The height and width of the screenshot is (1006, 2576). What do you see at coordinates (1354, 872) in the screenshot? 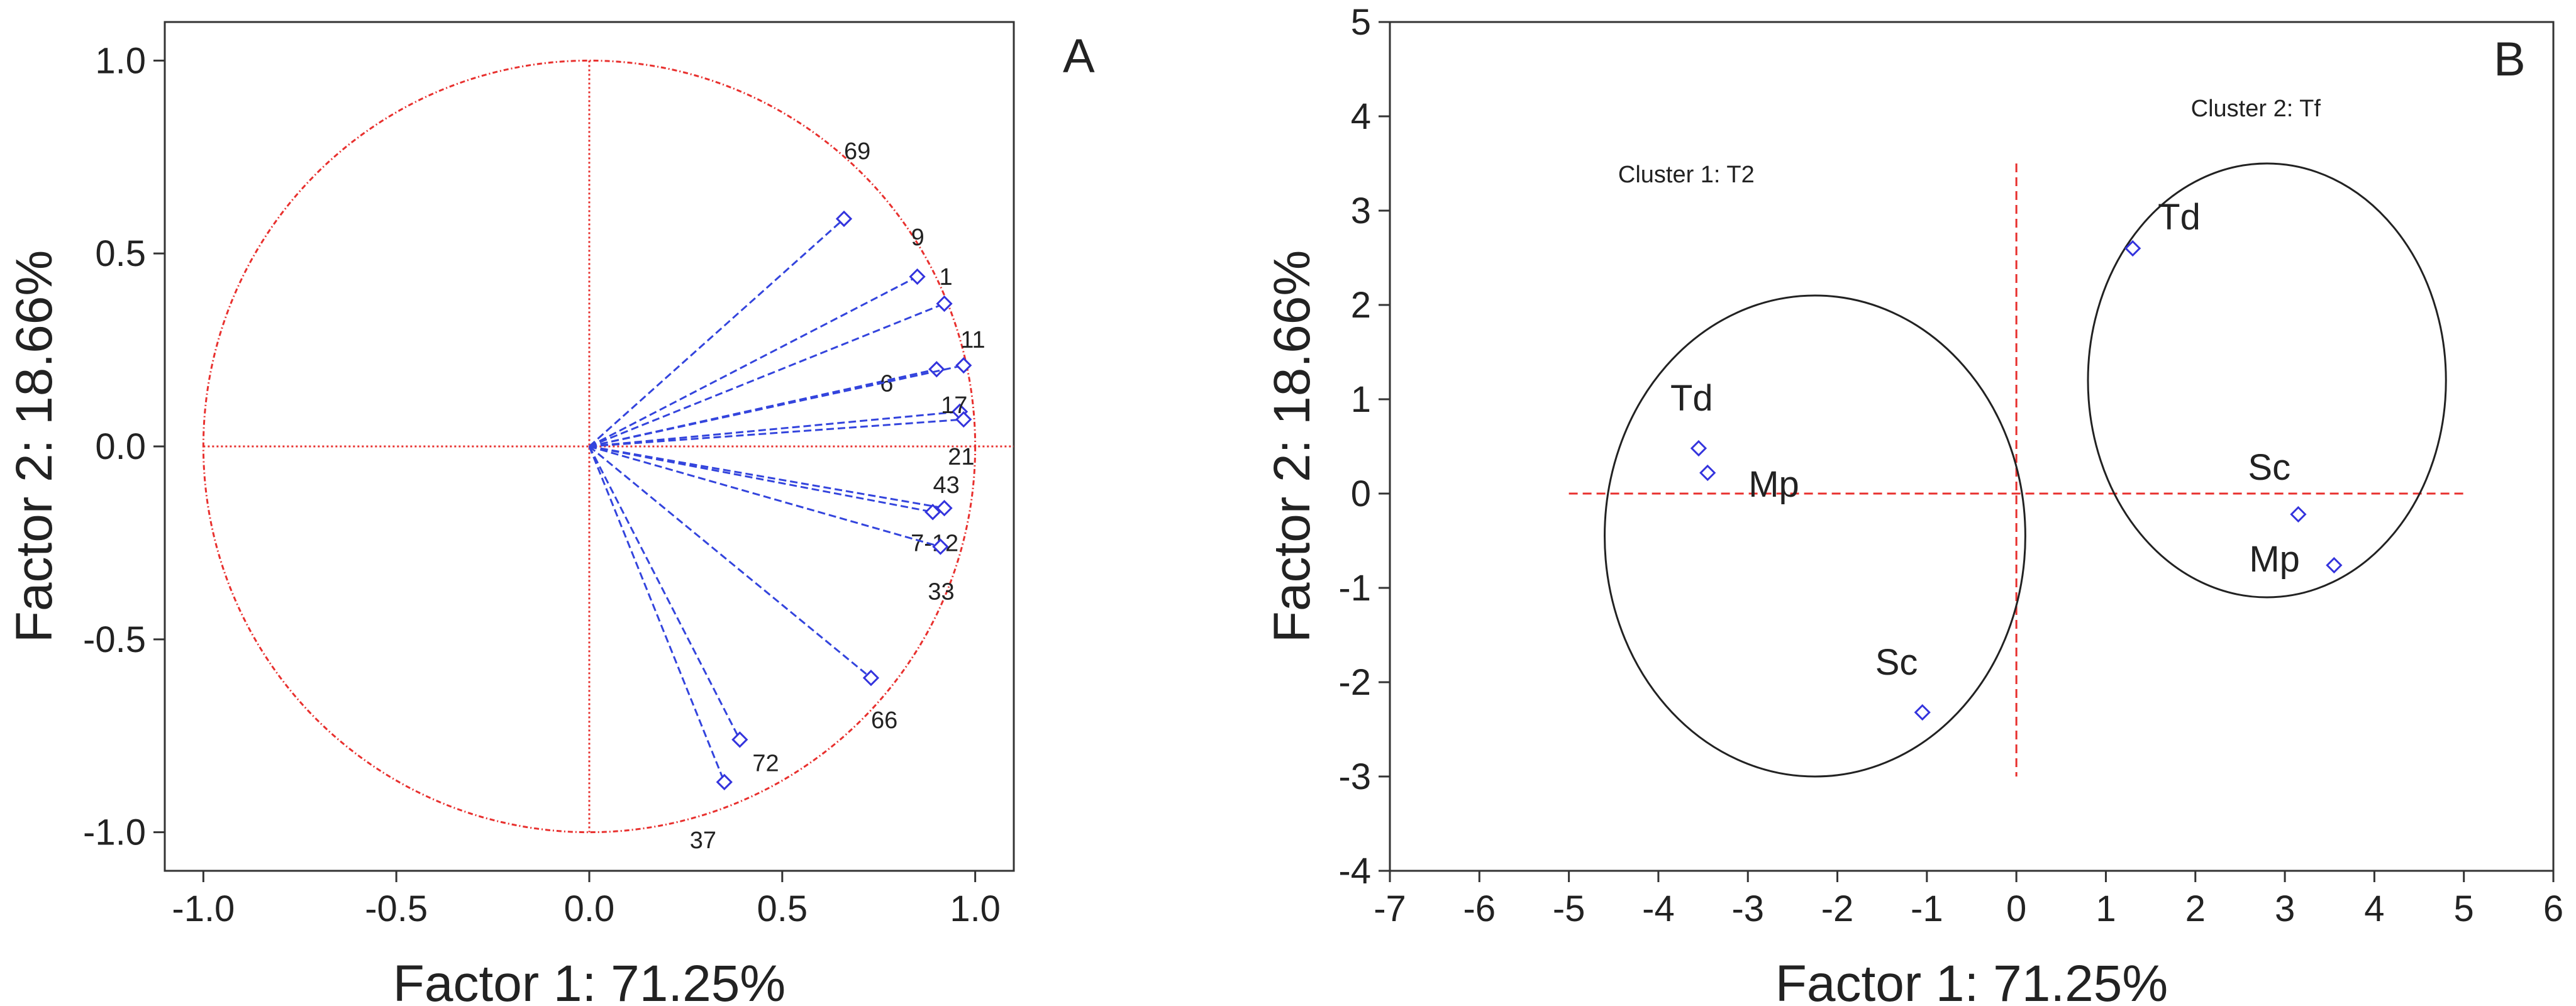
I see `y-tick-label: -4` at bounding box center [1354, 872].